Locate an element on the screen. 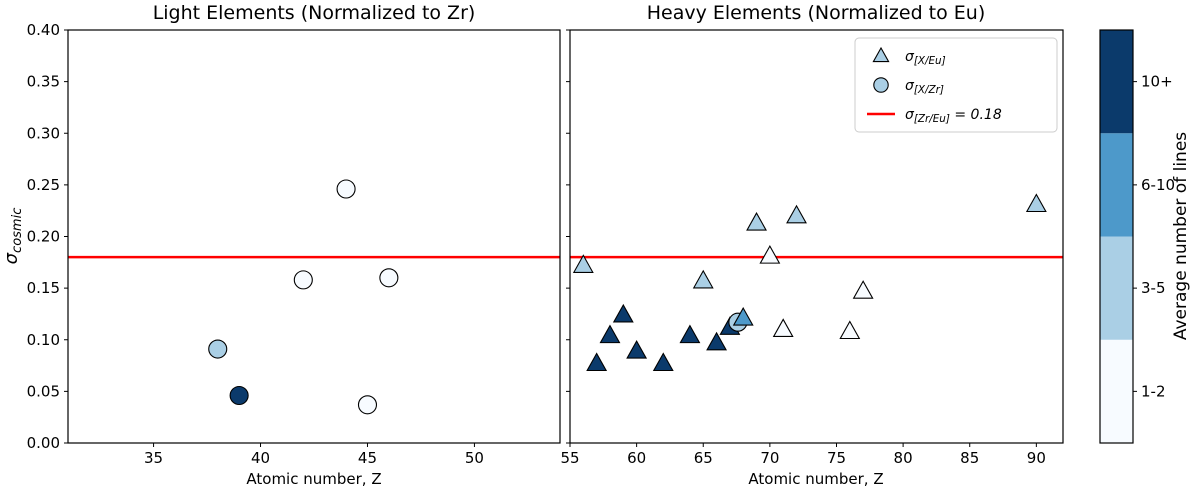 The height and width of the screenshot is (495, 1200). y-tick-label: 0.25 is located at coordinates (43, 185).